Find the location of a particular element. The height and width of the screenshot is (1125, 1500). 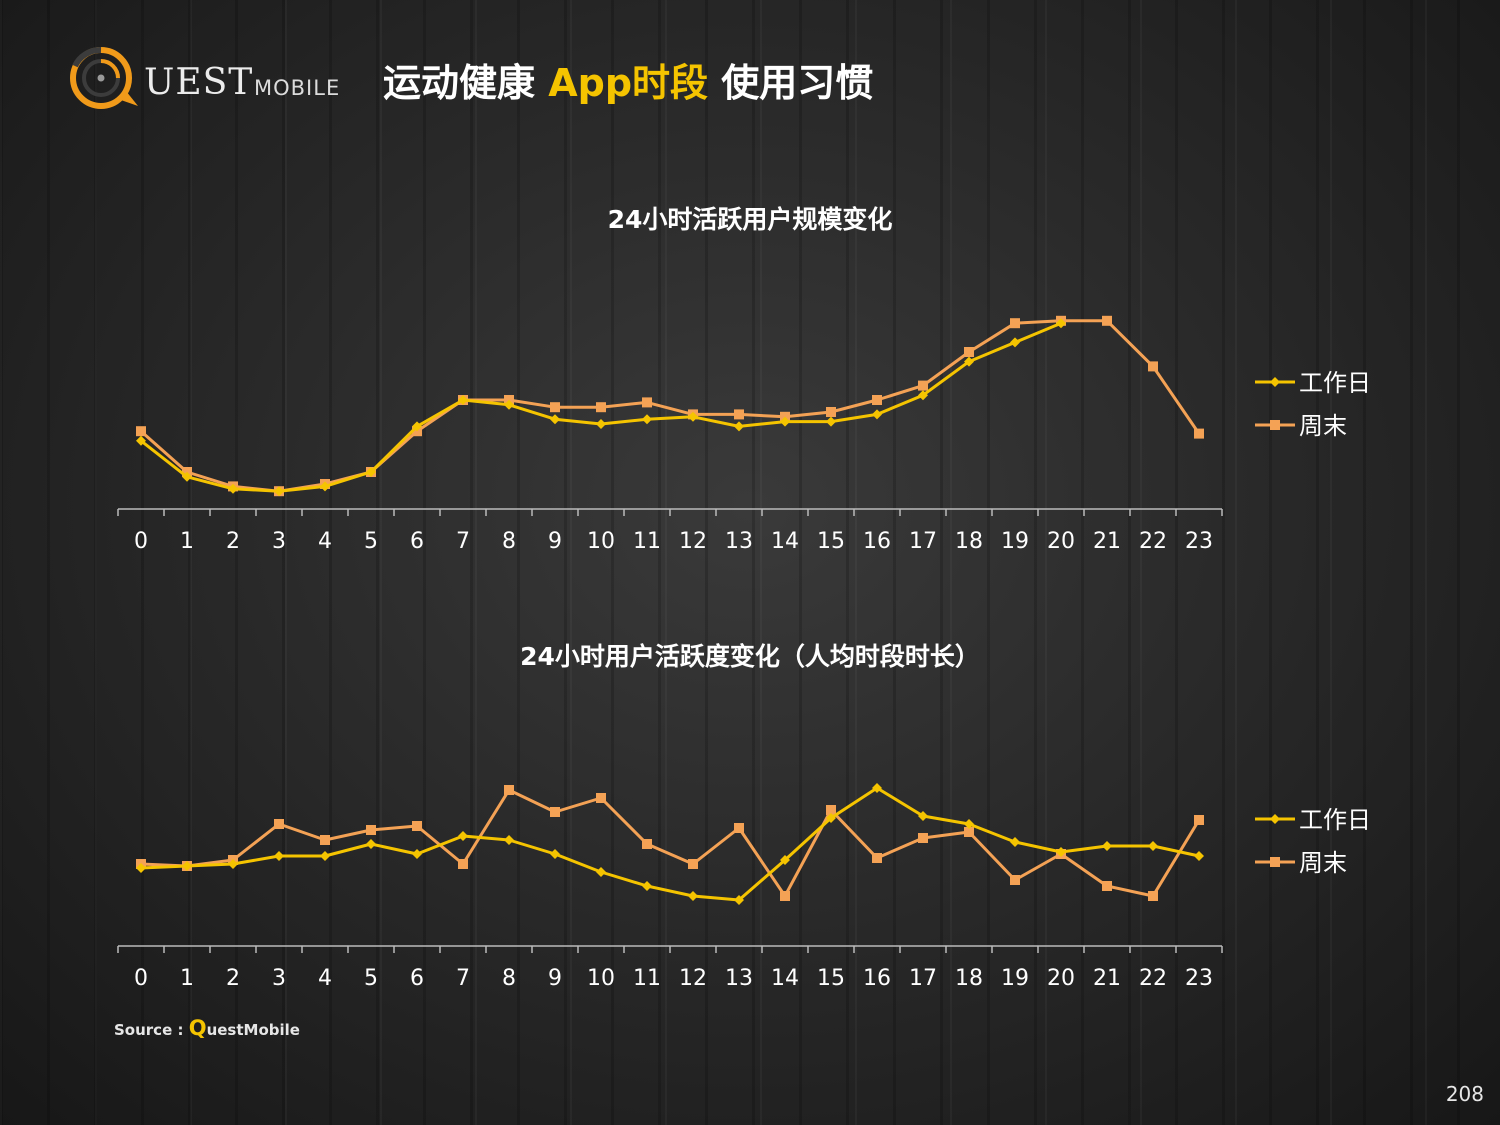

chart1-x-tick-label: 8 is located at coordinates (509, 541).